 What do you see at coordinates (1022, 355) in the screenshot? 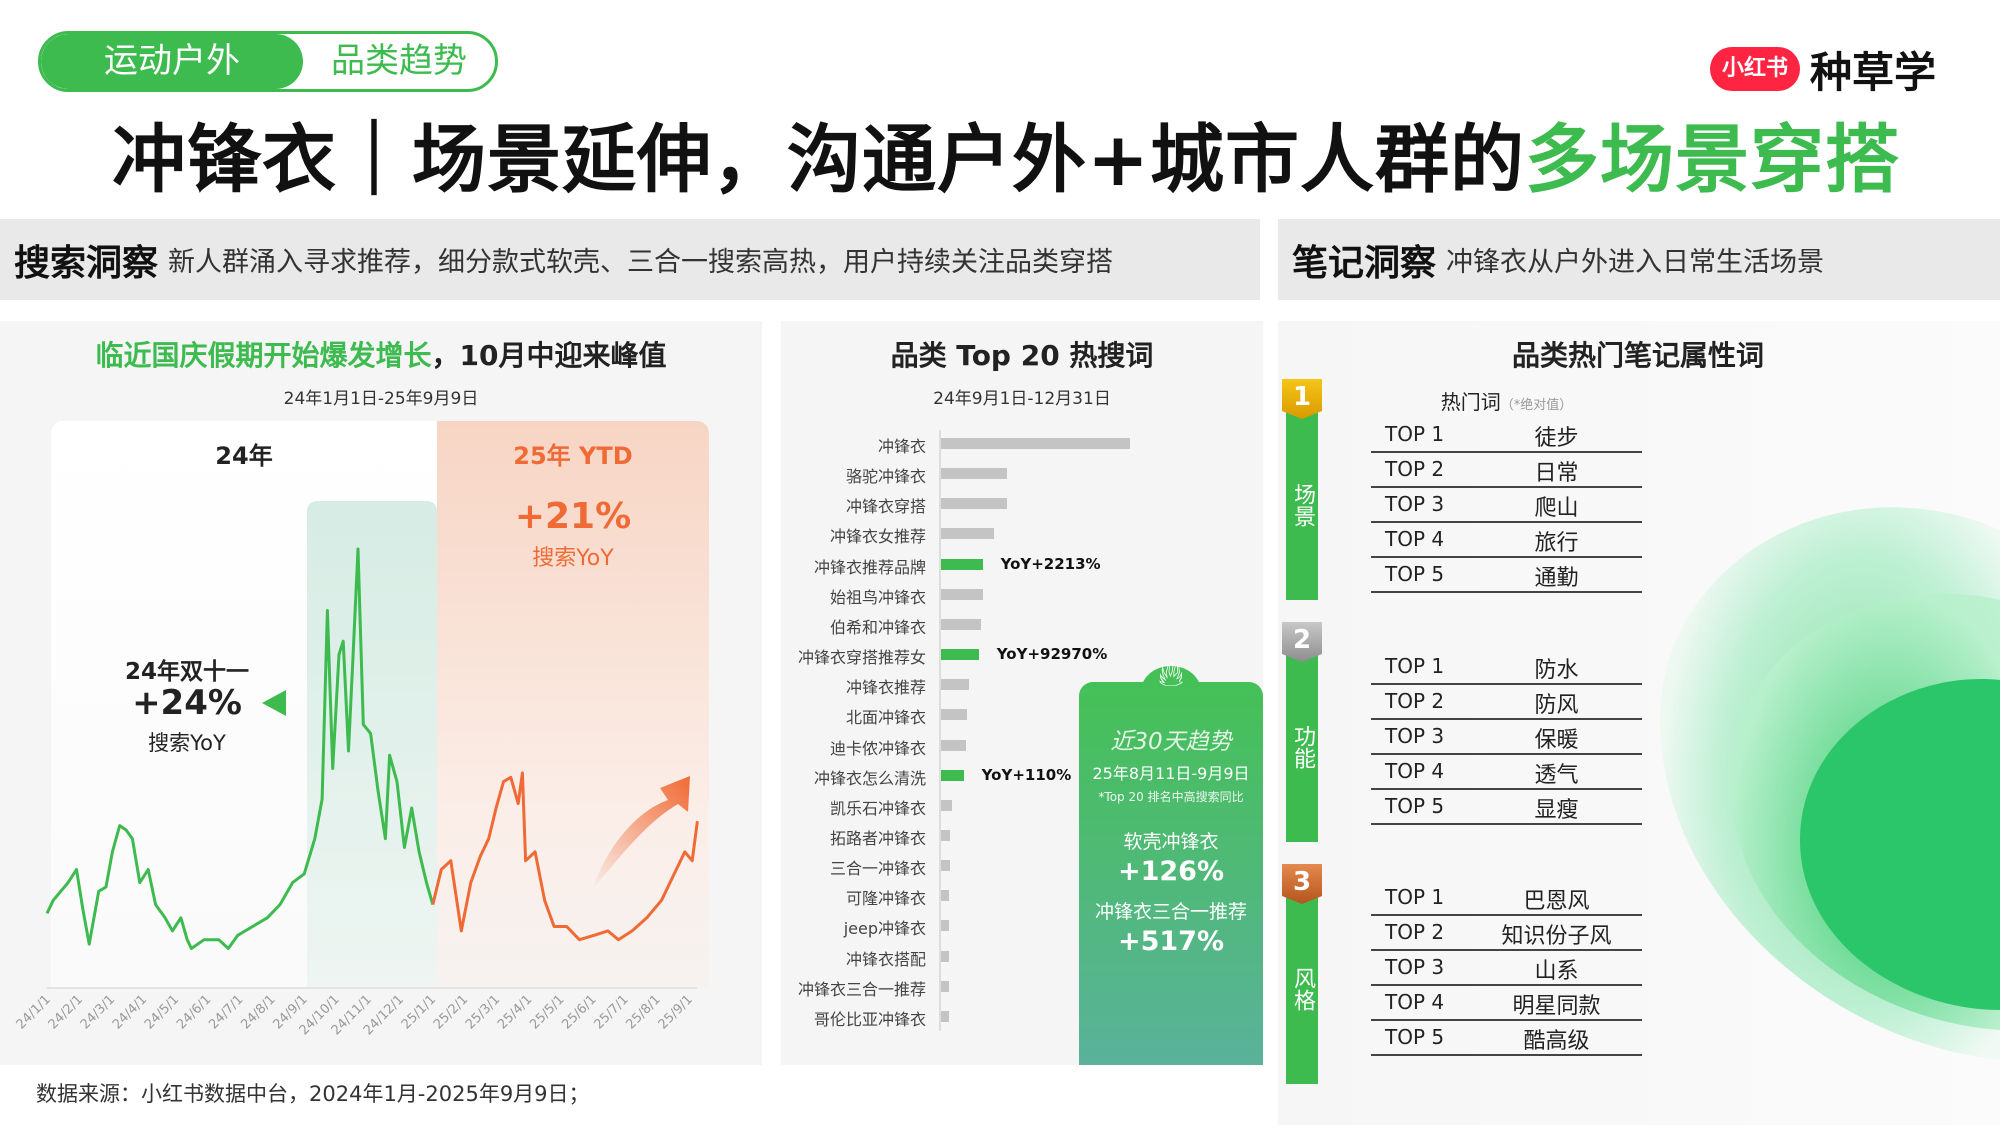
I see `top20-title: 品类 Top 20 热搜词` at bounding box center [1022, 355].